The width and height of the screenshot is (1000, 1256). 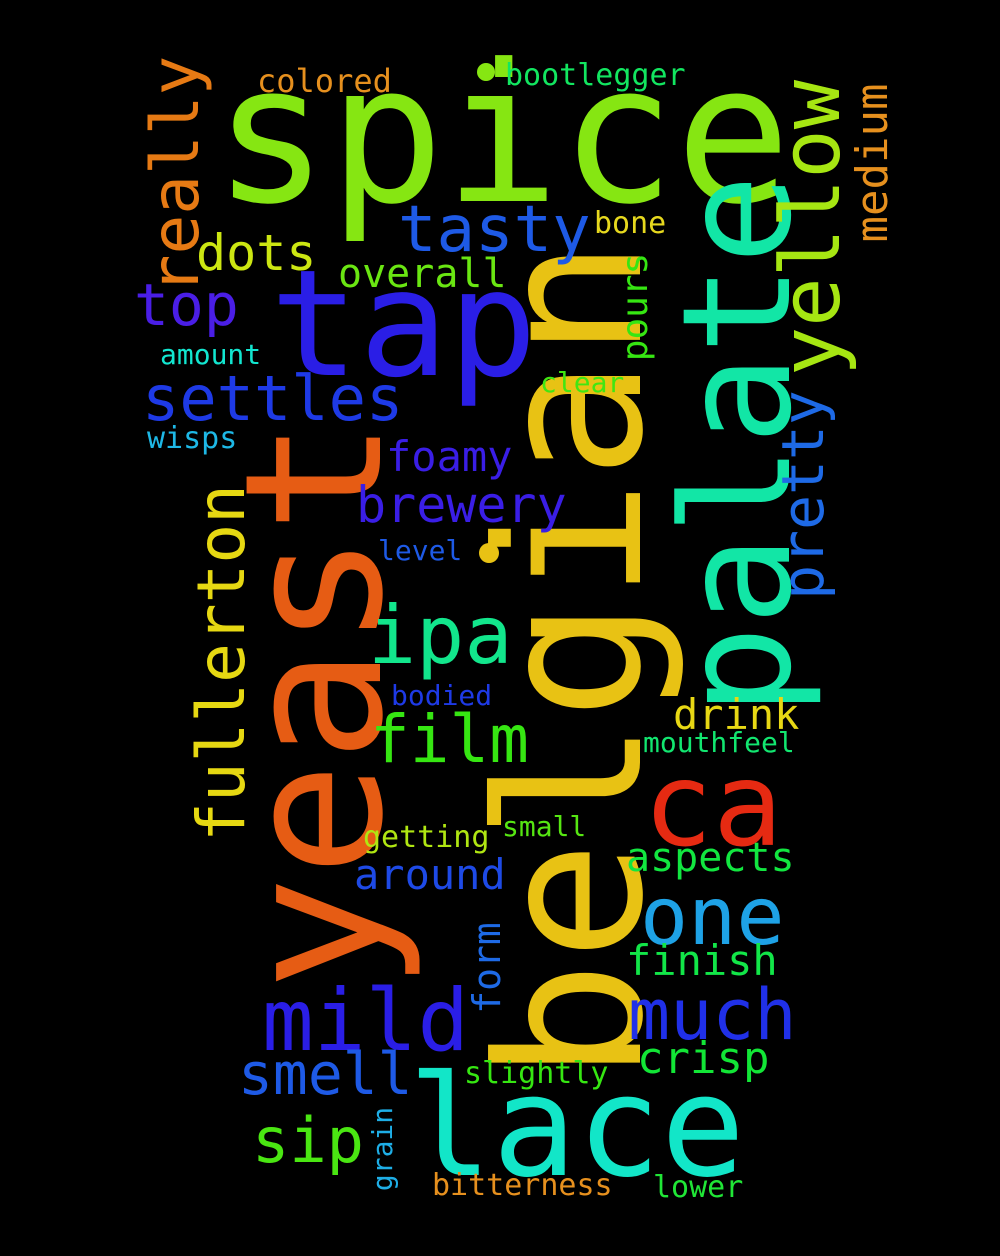 What do you see at coordinates (698, 1187) in the screenshot?
I see `word-lower: lower` at bounding box center [698, 1187].